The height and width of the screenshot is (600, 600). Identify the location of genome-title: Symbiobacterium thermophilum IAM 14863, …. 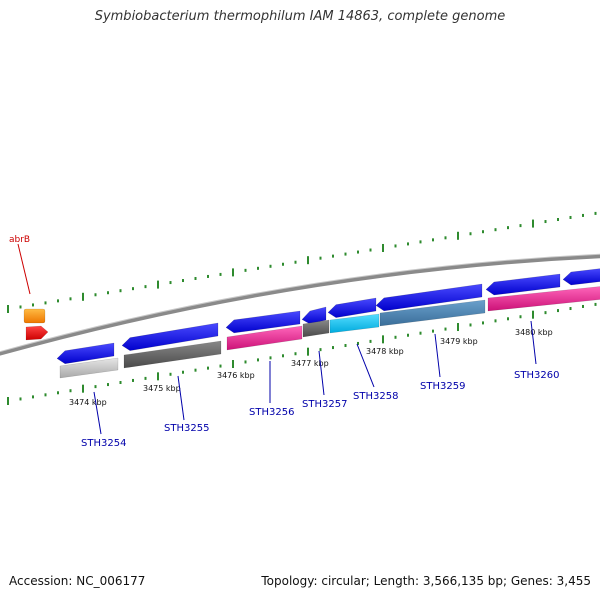
(300, 16).